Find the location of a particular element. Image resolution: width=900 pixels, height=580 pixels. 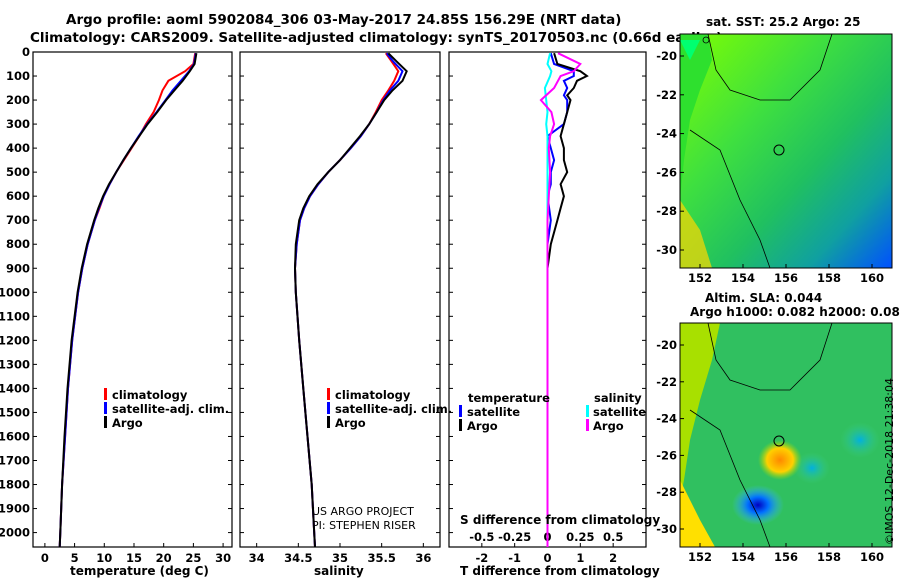

sla-map-title-1: Altim. SLA: 0.044 is located at coordinates (763, 298).